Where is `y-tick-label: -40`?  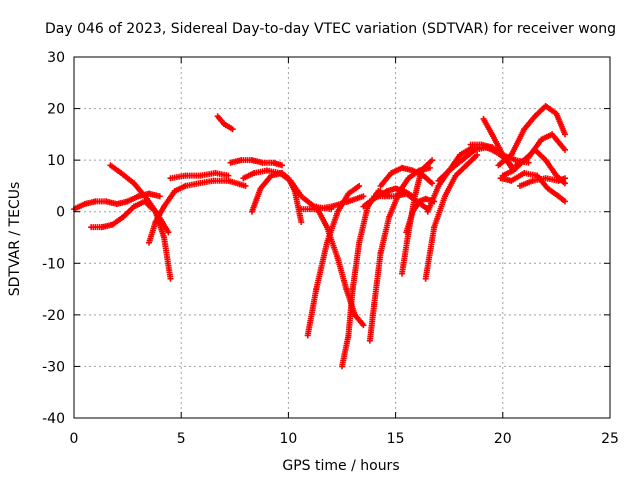 y-tick-label: -40 is located at coordinates (53, 419).